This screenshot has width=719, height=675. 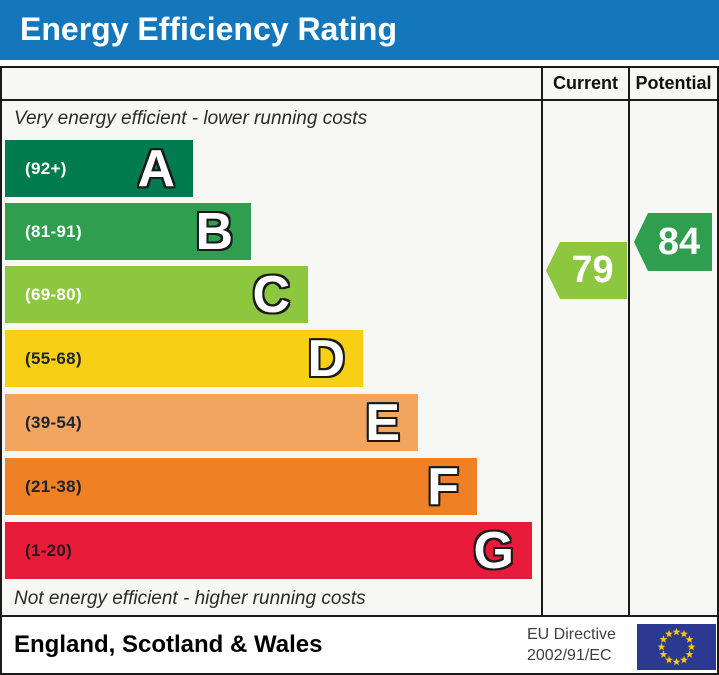 I want to click on title-bar: Energy Efficiency Rating, so click(x=359, y=30).